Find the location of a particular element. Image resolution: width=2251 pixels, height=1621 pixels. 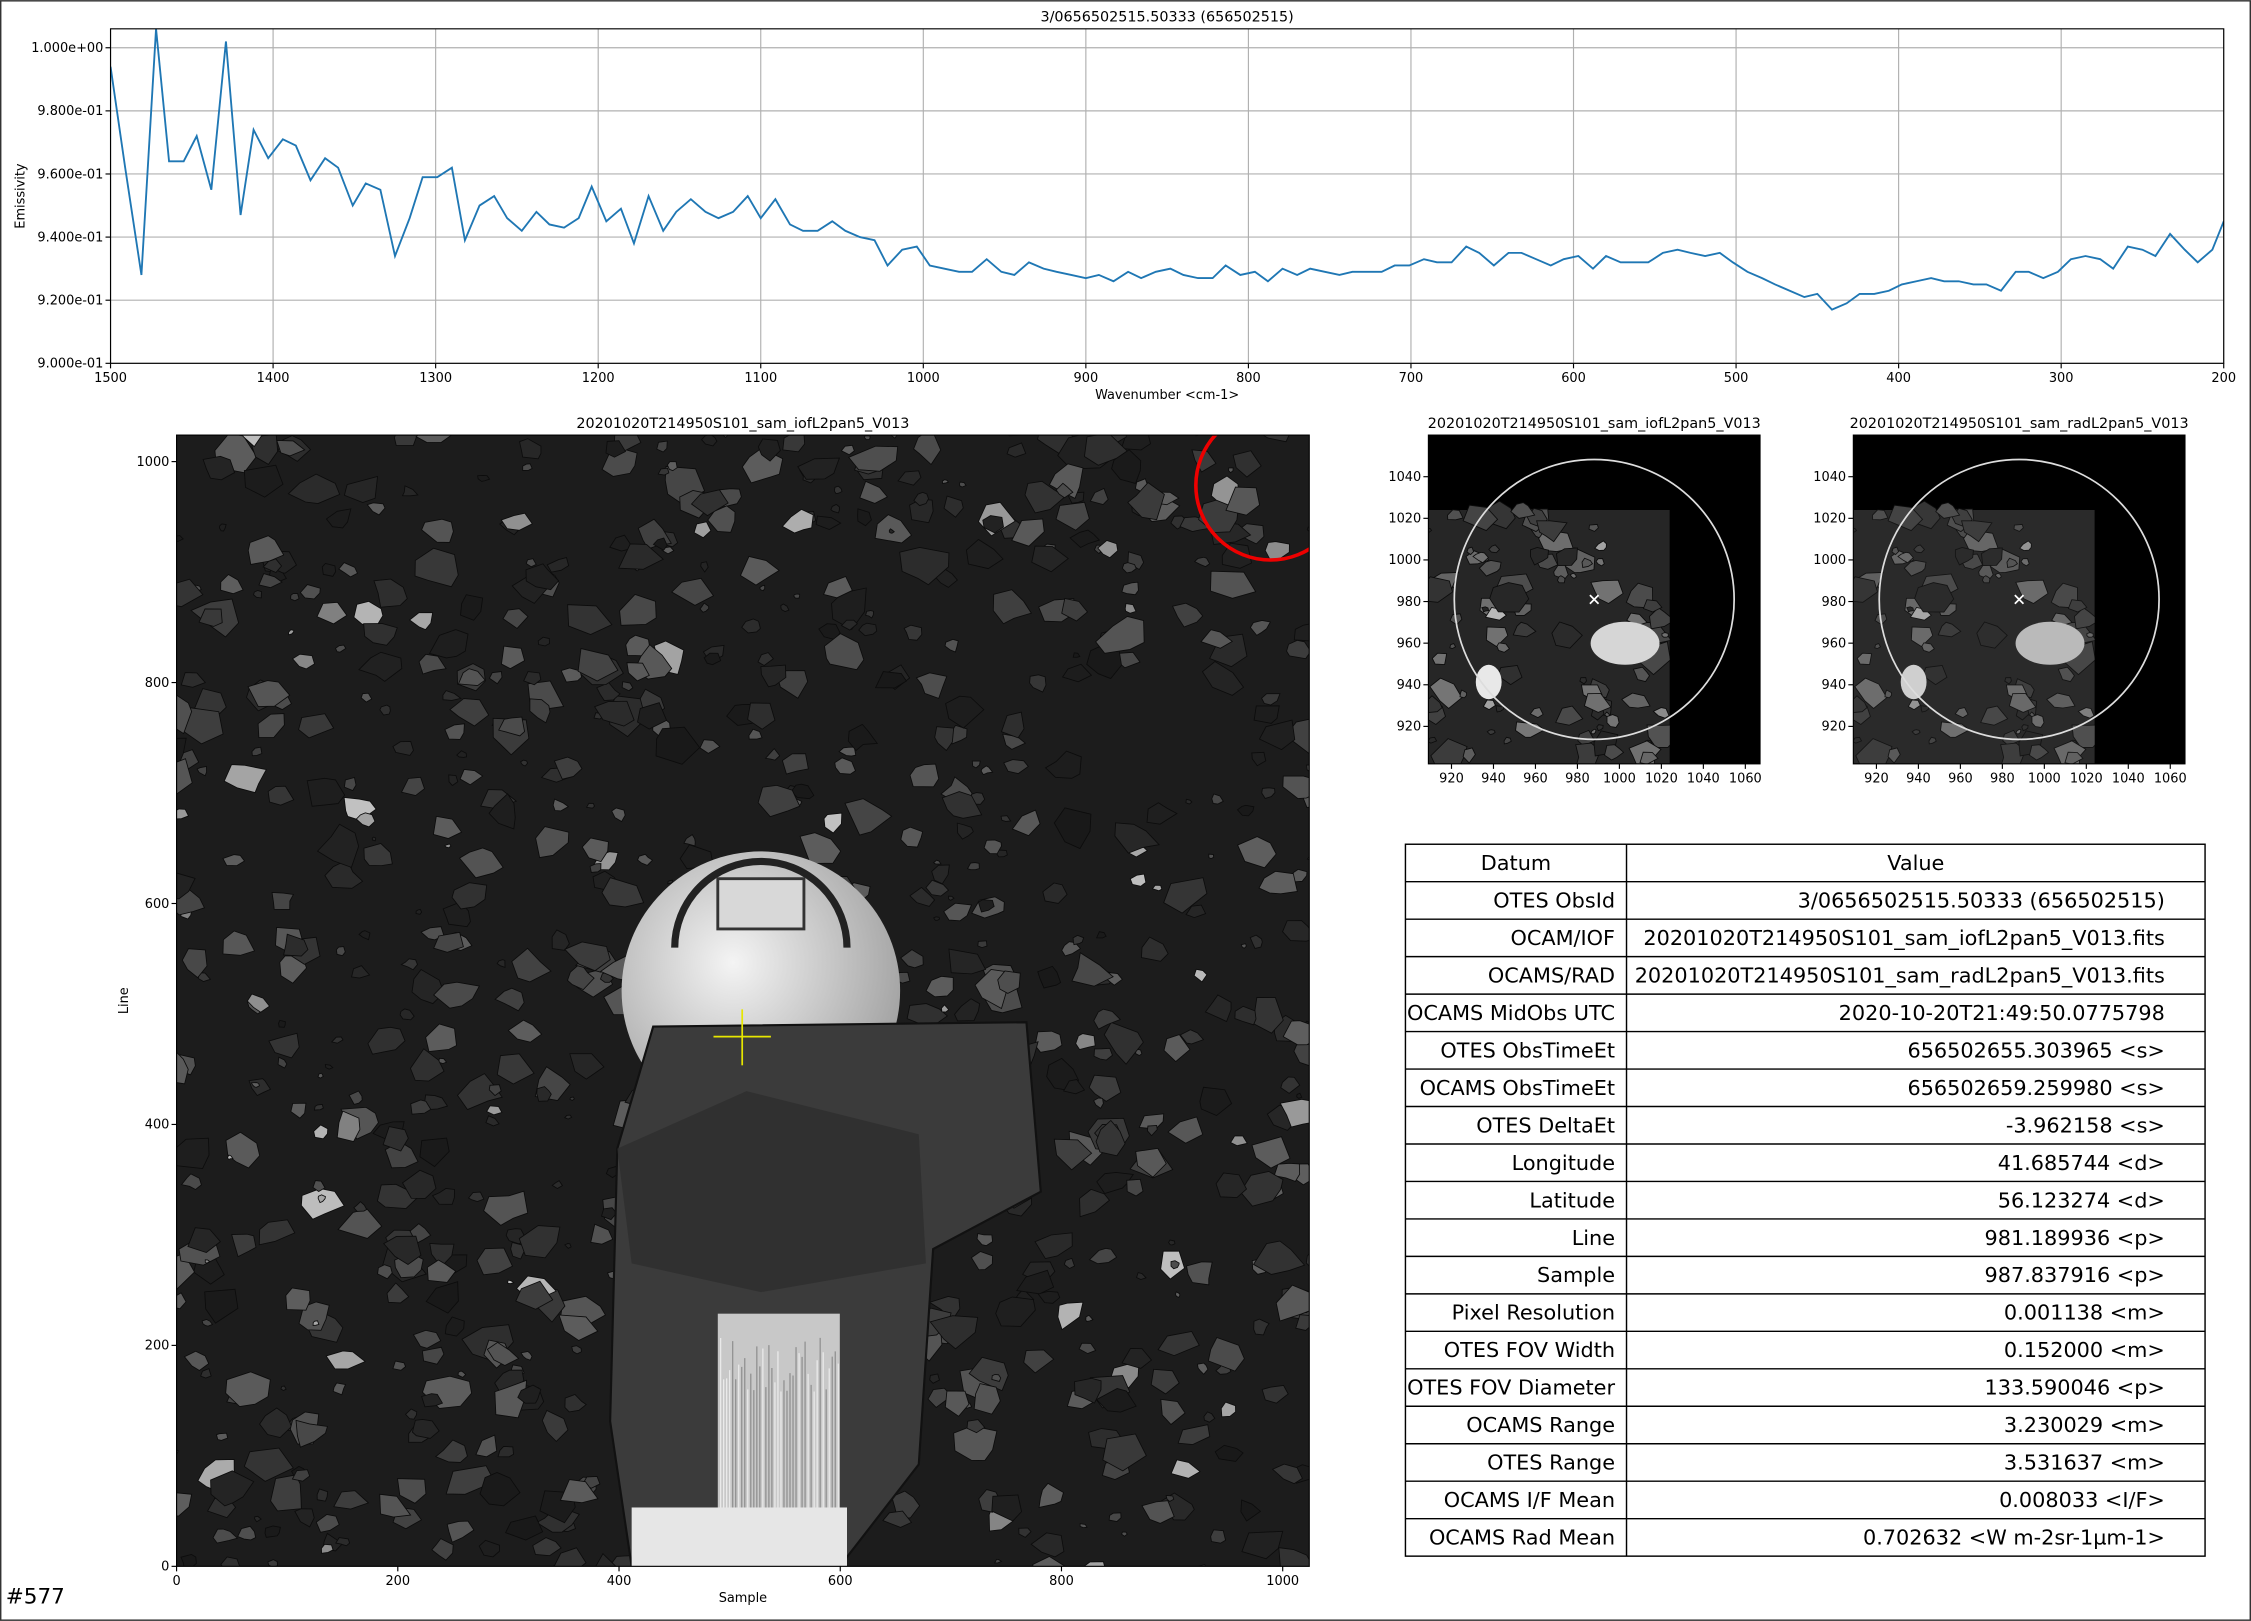

fov-circle is located at coordinates (1594, 599).